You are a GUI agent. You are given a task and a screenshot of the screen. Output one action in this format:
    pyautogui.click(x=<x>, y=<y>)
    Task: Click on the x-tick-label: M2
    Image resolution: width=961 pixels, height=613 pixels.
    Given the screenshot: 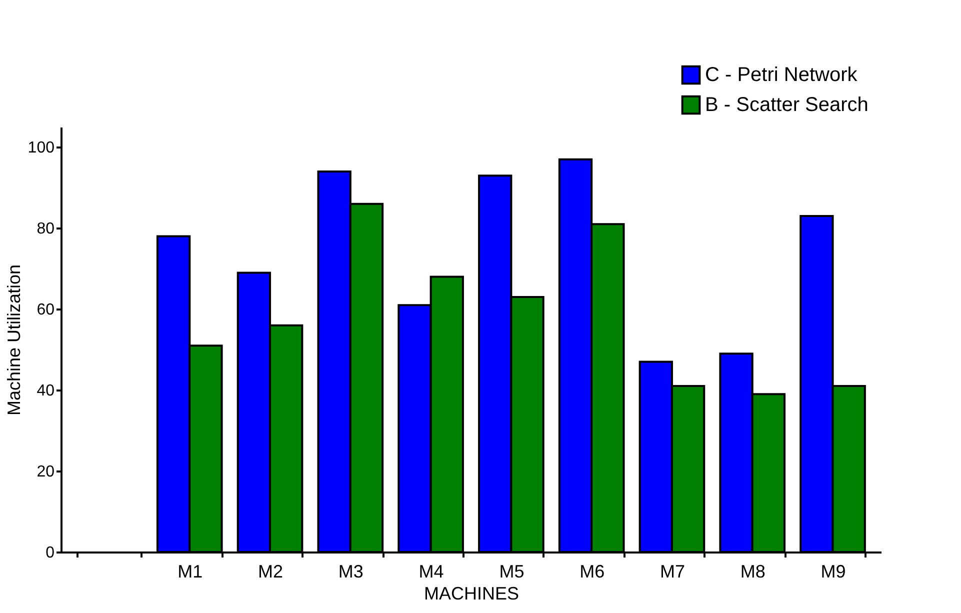 What is the action you would take?
    pyautogui.click(x=271, y=572)
    